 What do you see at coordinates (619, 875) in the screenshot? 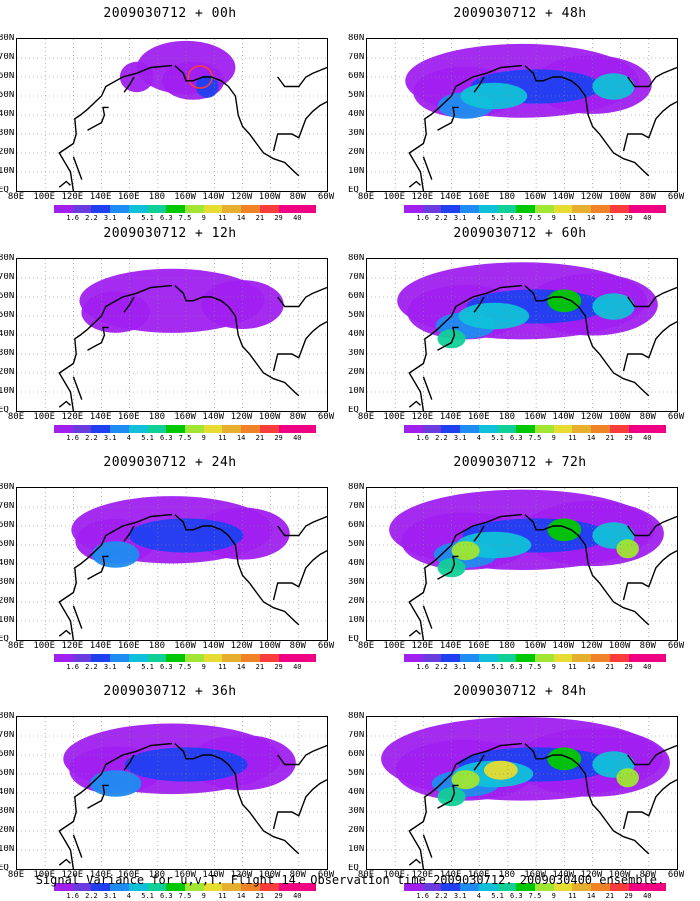
I see `longitude-label: 100W` at bounding box center [619, 875].